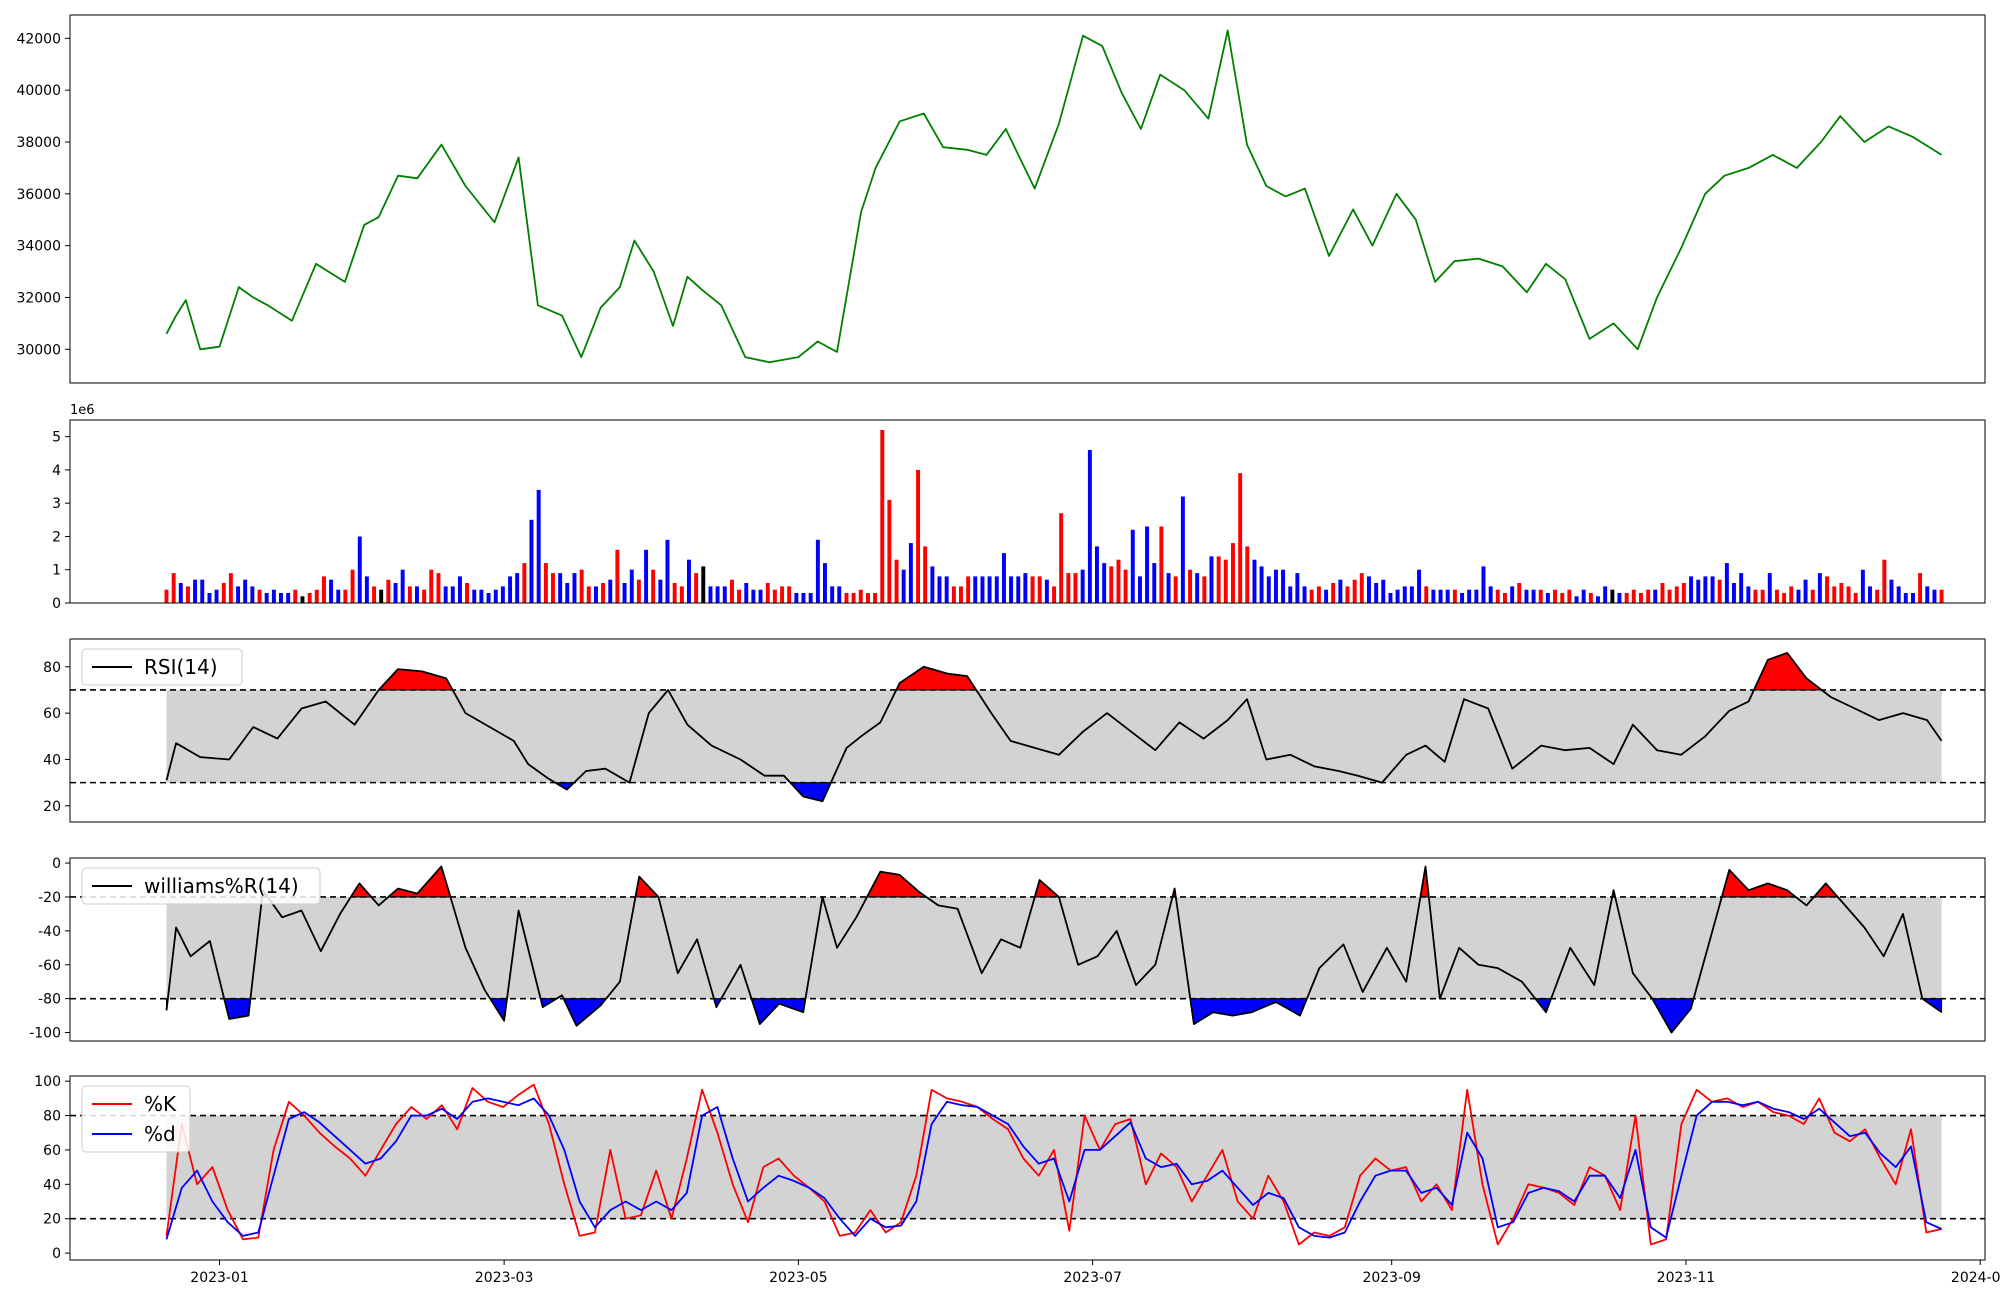 The width and height of the screenshot is (2000, 1300). I want to click on stochastic-axis-ytick-label: 20, so click(52, 1220).